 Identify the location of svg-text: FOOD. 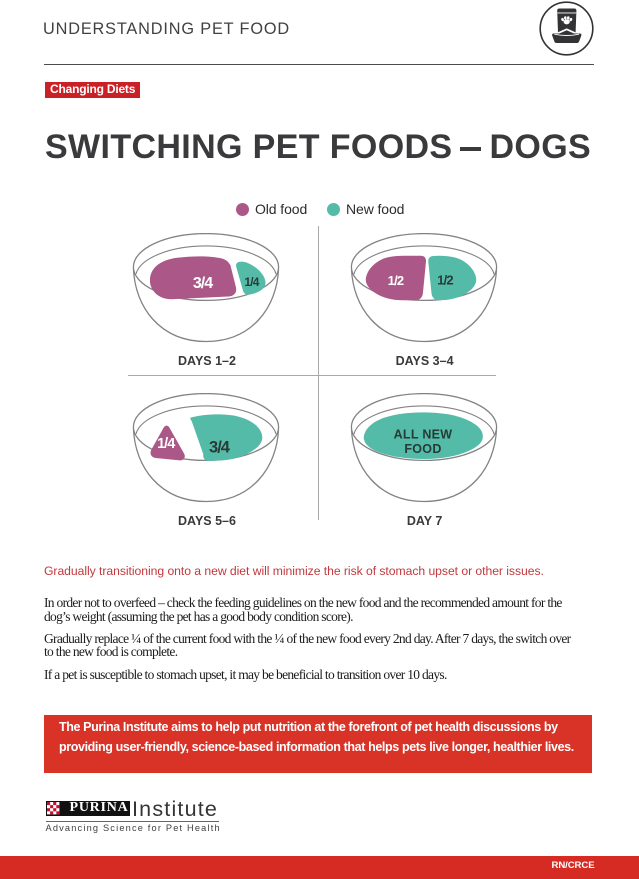
(422, 448).